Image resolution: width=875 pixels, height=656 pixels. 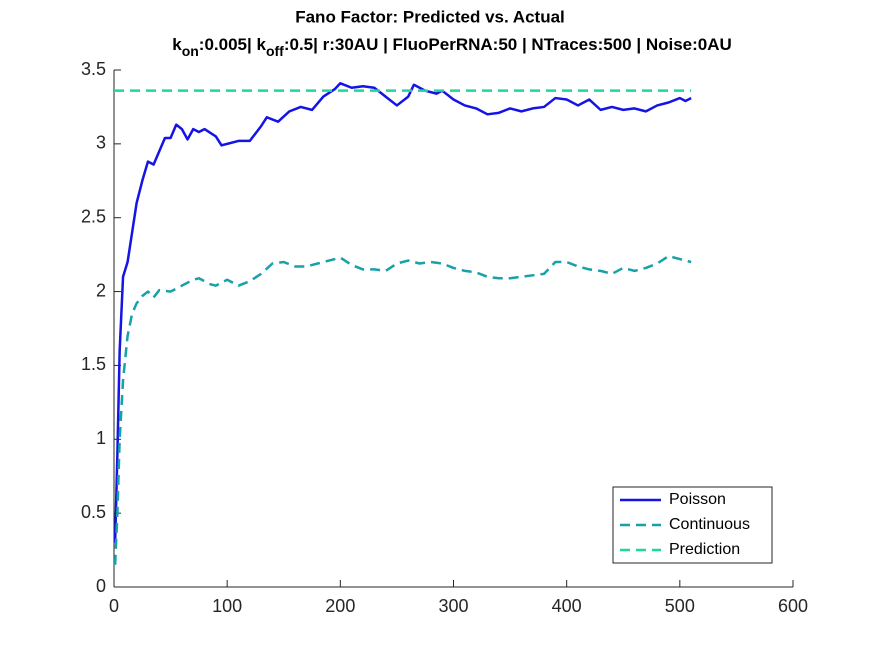 What do you see at coordinates (233, 44) in the screenshot?
I see `subtitle-part: :0.005| k` at bounding box center [233, 44].